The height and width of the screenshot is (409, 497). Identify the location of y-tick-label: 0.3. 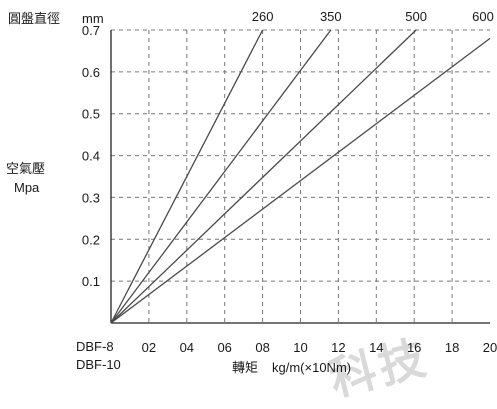
(91, 197).